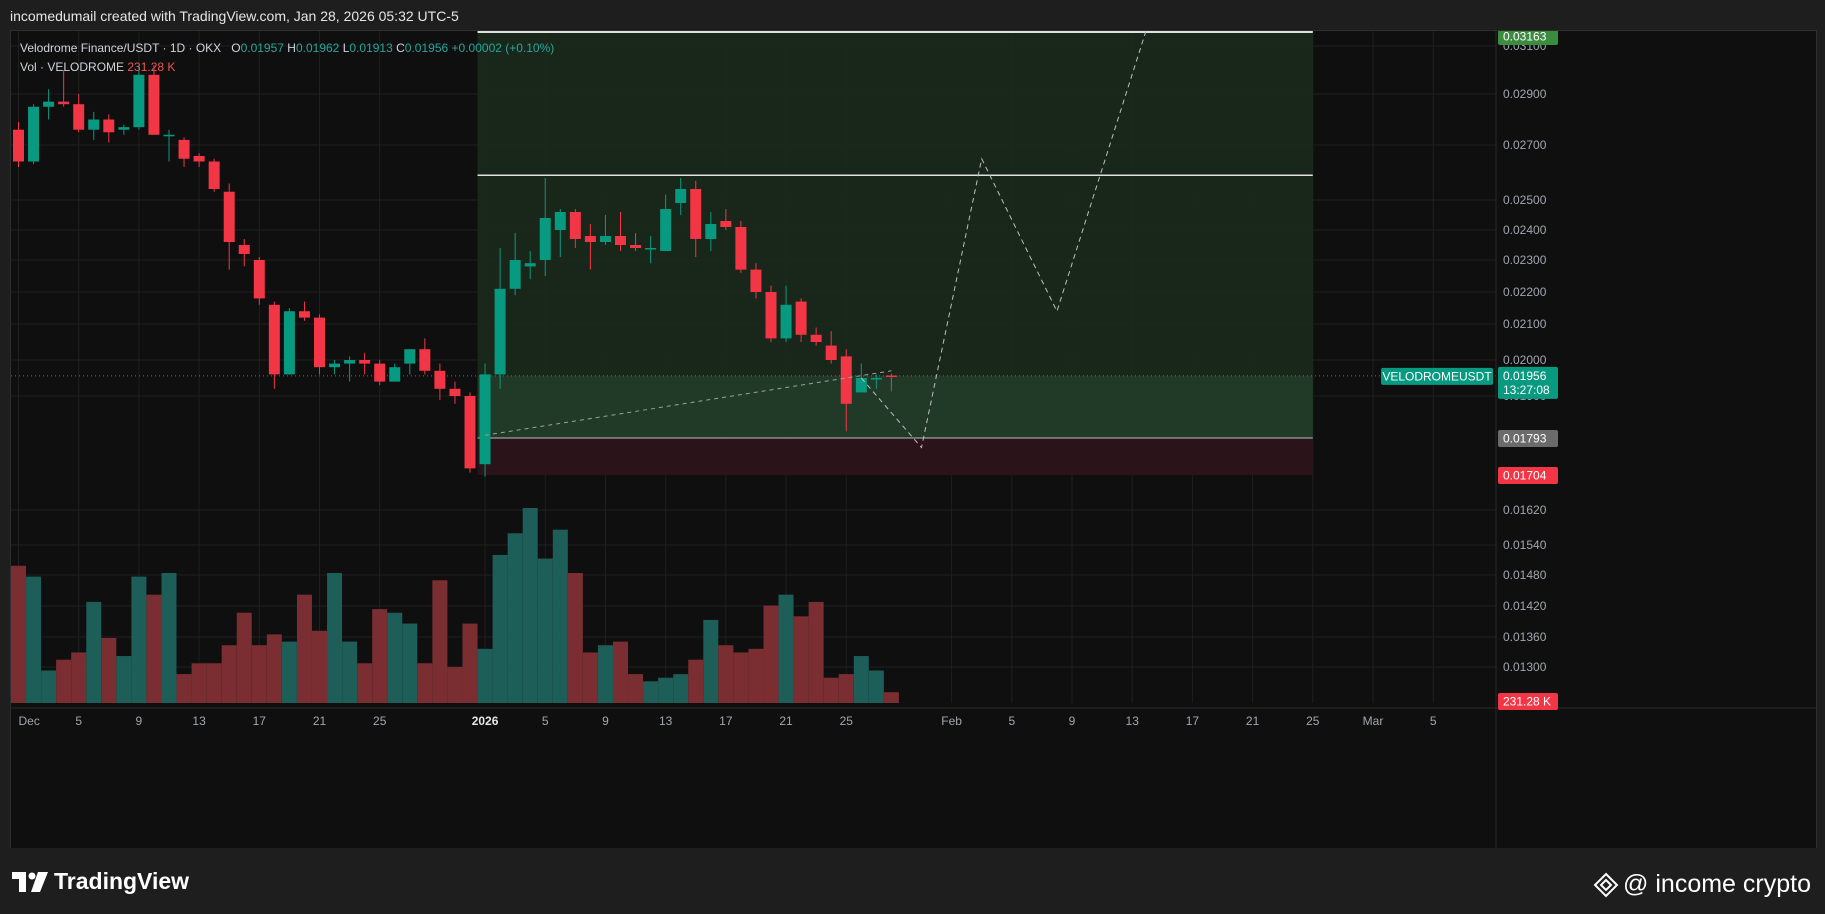  I want to click on time-axis-label: 13, so click(199, 721).